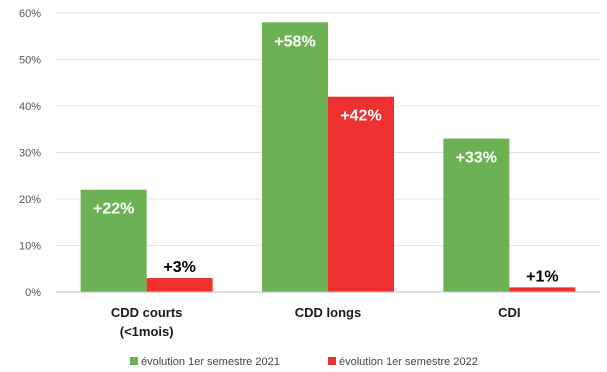 The image size is (607, 372). I want to click on y-axis-ticks: 0% 10% 20% 30% 40% 50% 60%, so click(30, 153).